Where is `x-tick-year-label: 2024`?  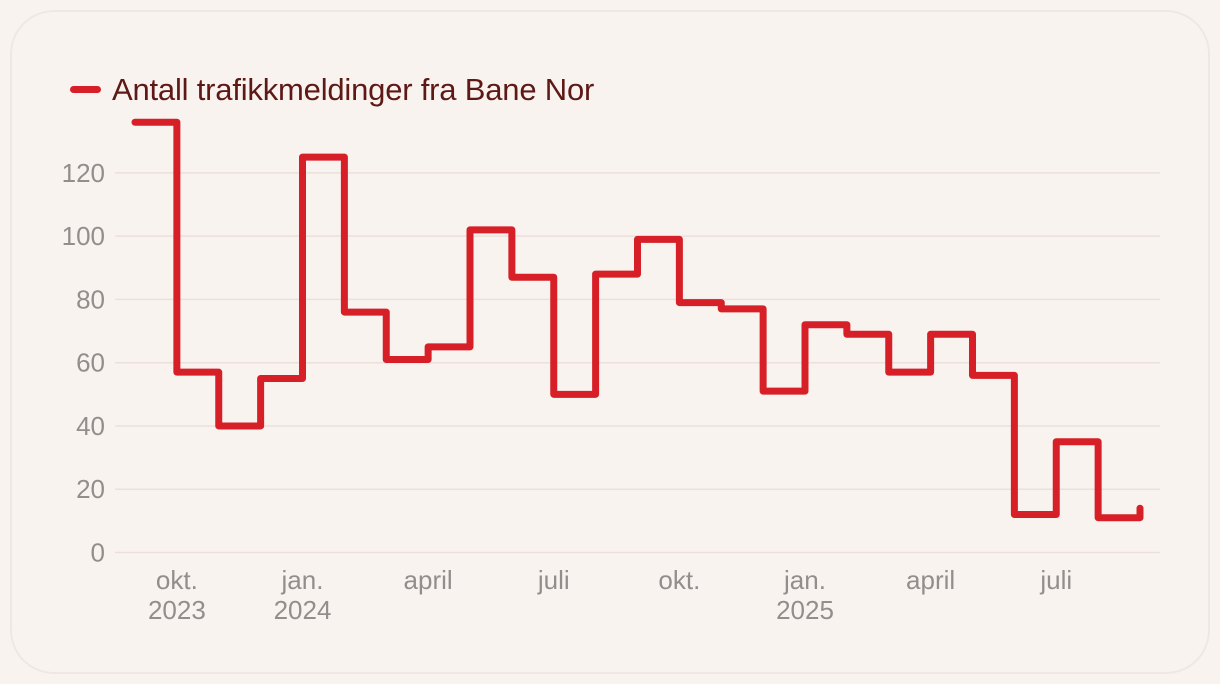
x-tick-year-label: 2024 is located at coordinates (303, 610).